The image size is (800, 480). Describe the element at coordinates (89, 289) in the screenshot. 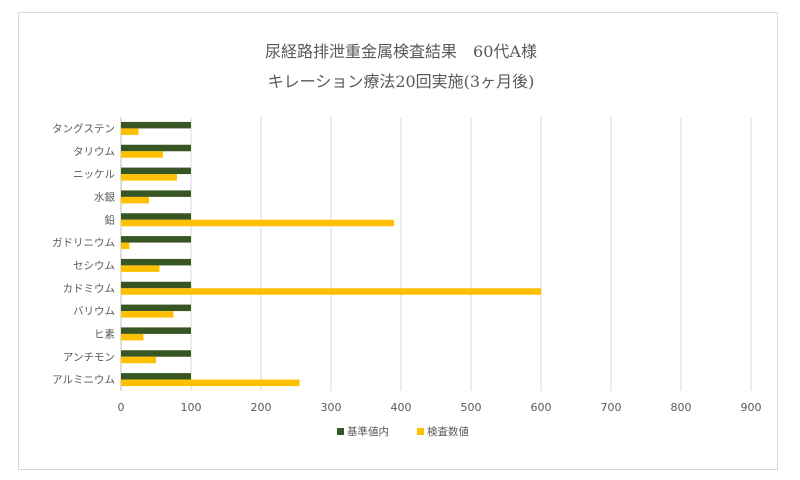

I see `category-label: カドミウム` at that location.